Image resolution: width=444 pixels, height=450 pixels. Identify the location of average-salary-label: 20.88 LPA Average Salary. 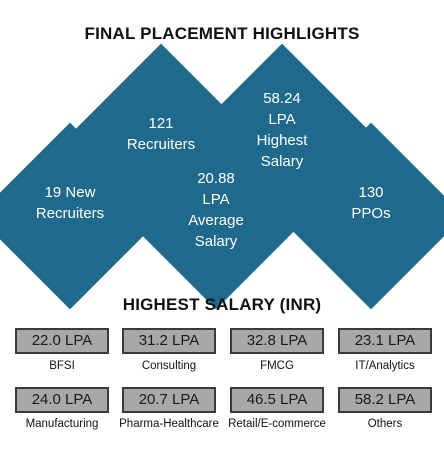
(216, 210).